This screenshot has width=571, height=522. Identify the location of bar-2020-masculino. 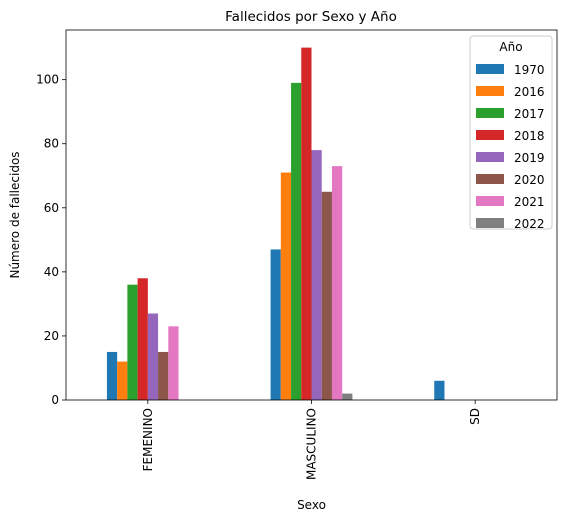
(326, 295).